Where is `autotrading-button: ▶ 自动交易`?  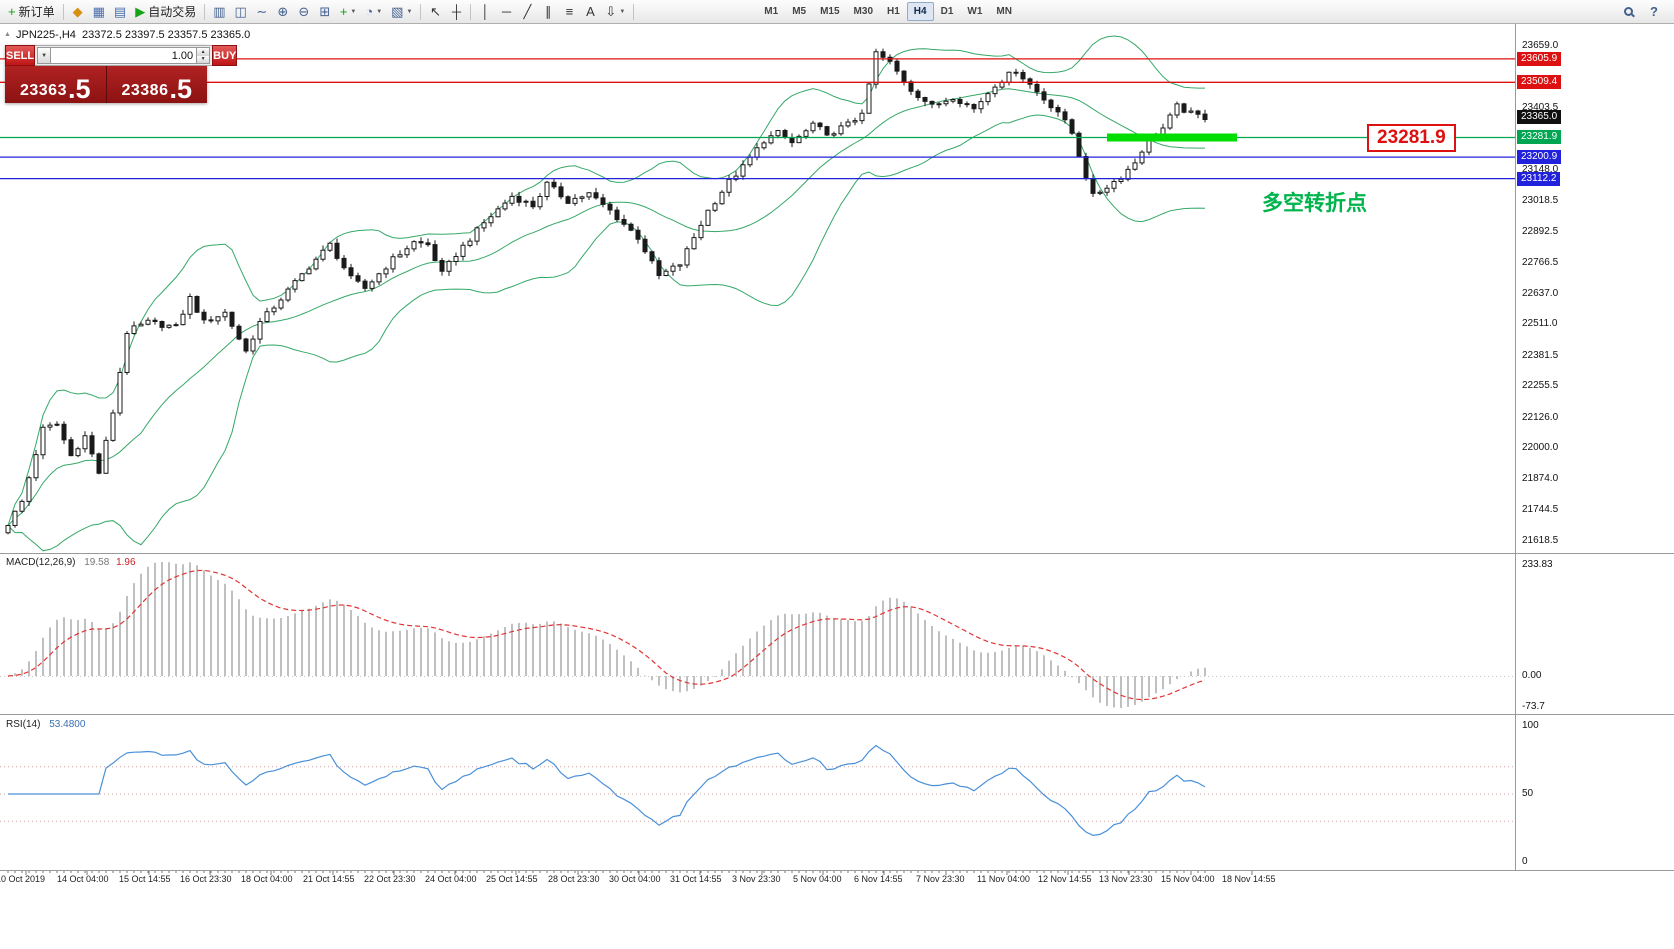
autotrading-button: ▶ 自动交易 is located at coordinates (165, 12).